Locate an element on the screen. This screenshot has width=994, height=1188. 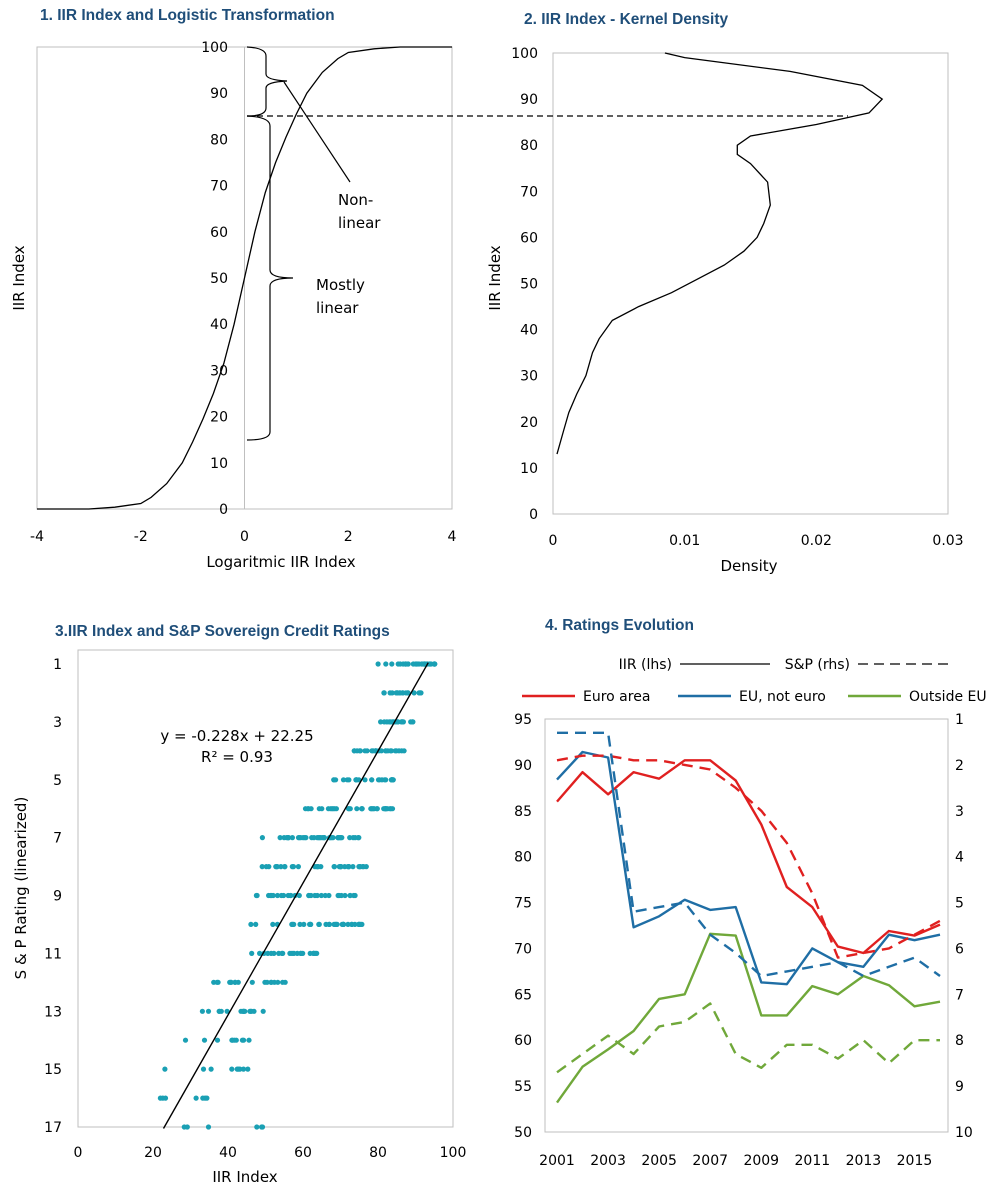
panel2-y-tick-label: 60 is located at coordinates (529, 238).